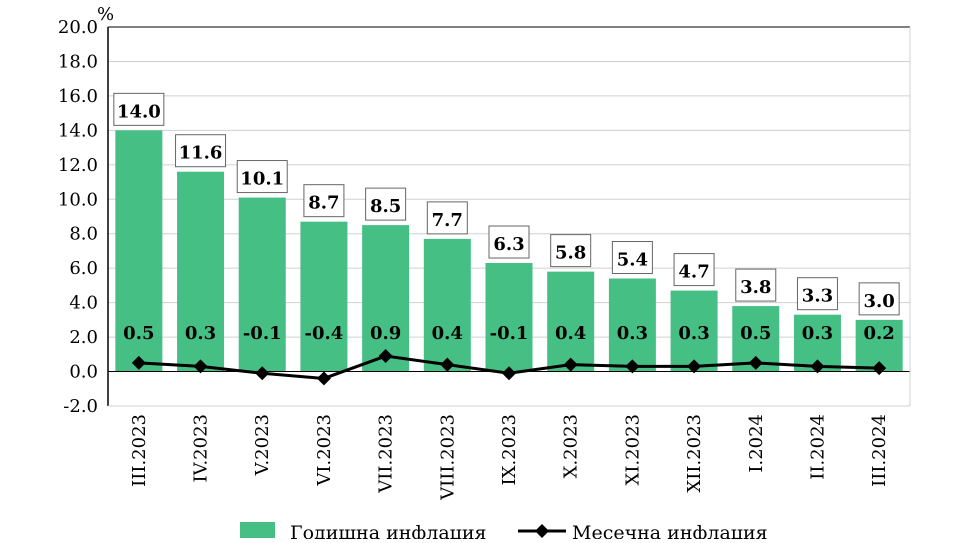 The image size is (958, 543). What do you see at coordinates (879, 450) in the screenshot?
I see `x-tick-label: III.2024` at bounding box center [879, 450].